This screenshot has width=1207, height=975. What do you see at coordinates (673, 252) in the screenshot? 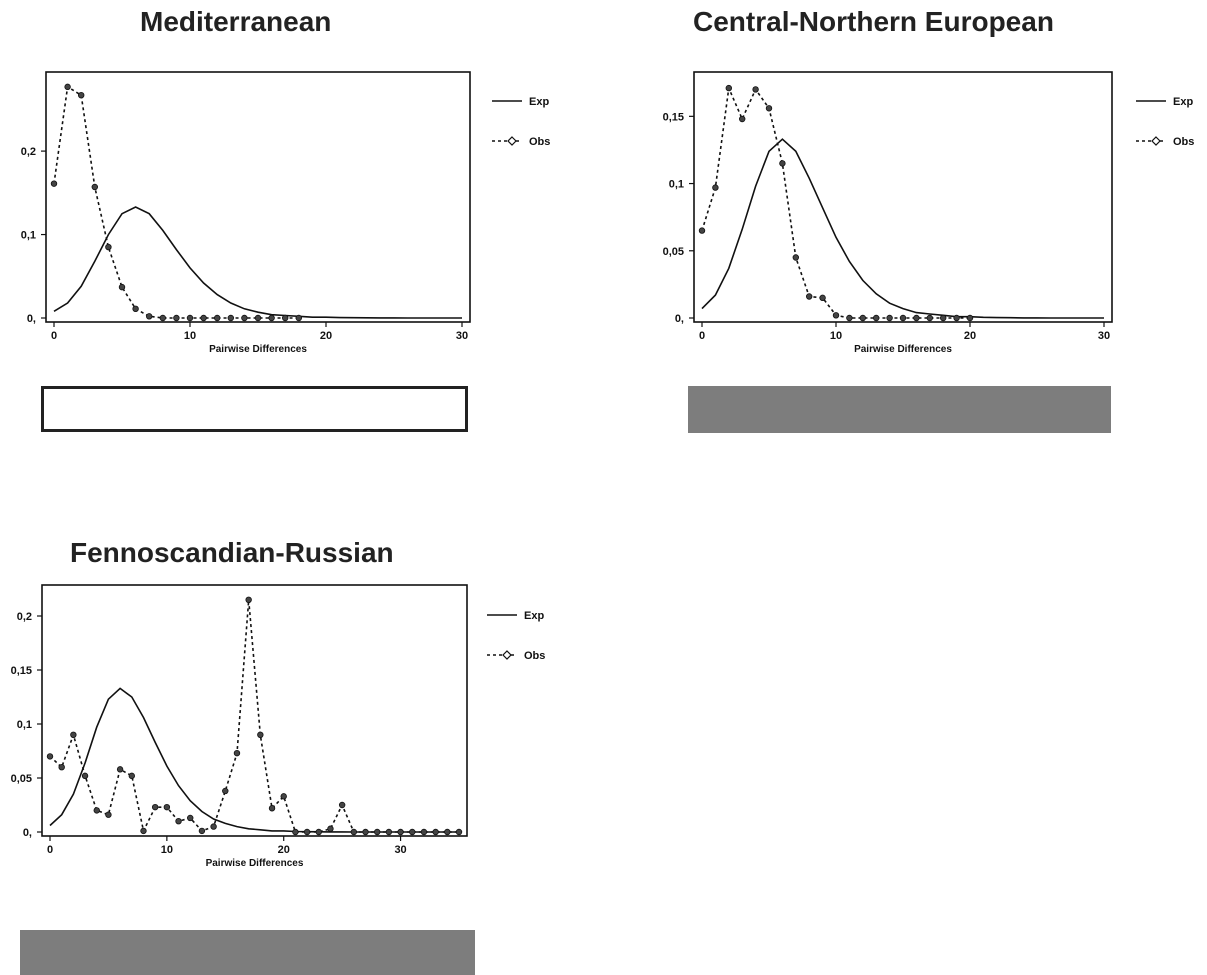
I see `y-tick-label: 0,05` at bounding box center [673, 252].